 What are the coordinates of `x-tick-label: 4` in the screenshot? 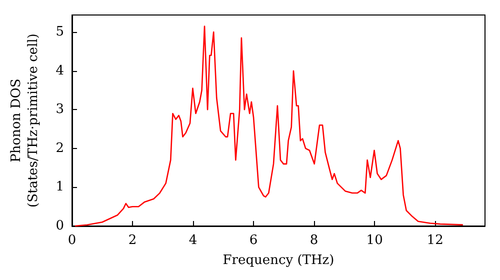 It's located at (193, 240).